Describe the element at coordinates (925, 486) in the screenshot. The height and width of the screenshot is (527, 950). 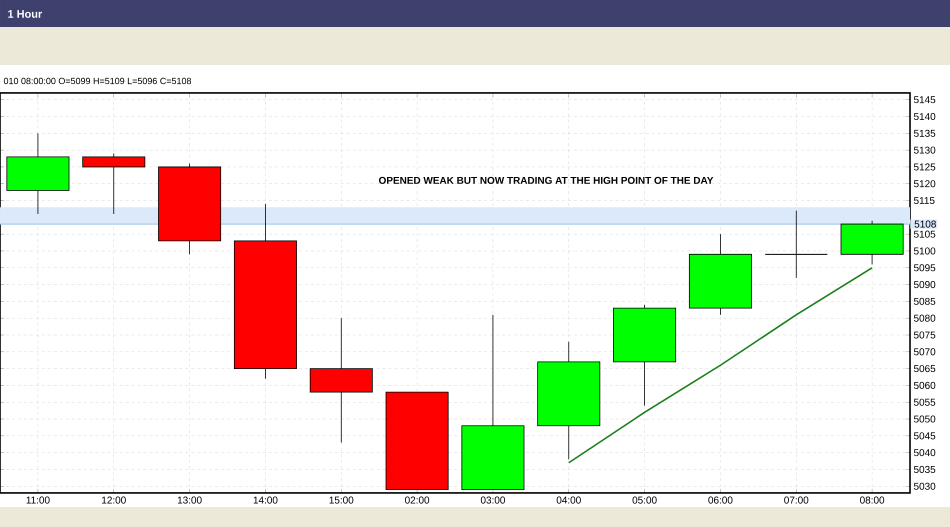
I see `y-tick-label: 5030` at that location.